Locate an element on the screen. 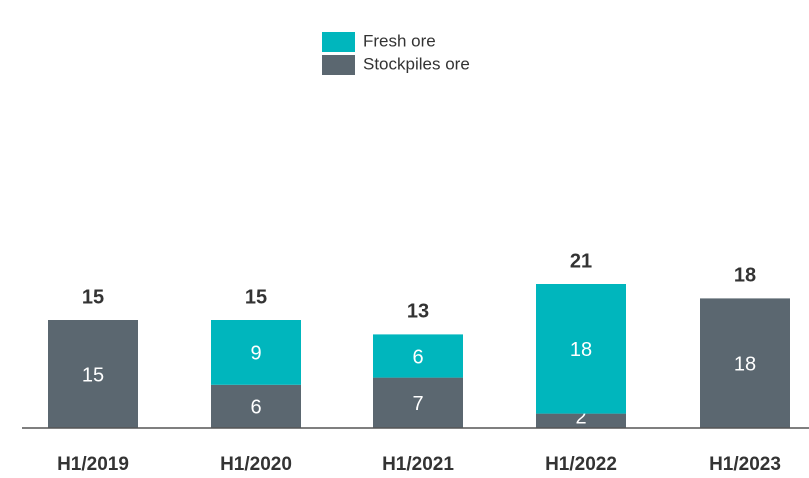  value-label: 9 is located at coordinates (255, 354).